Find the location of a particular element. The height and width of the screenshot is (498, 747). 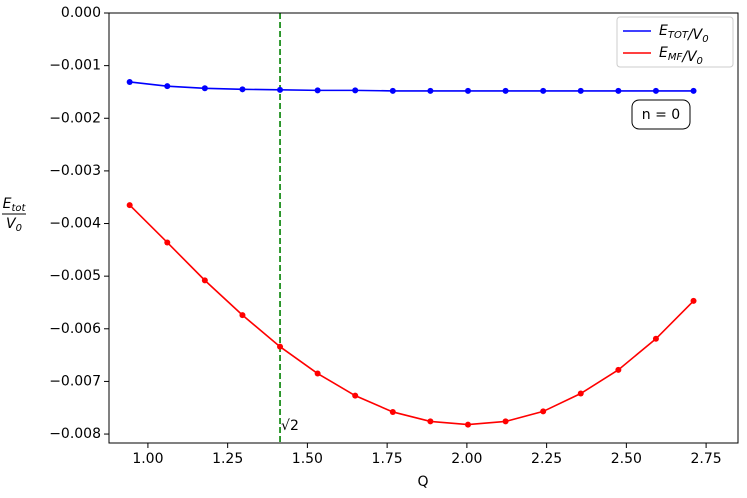

legend-label: EMF/V0 is located at coordinates (681, 56).